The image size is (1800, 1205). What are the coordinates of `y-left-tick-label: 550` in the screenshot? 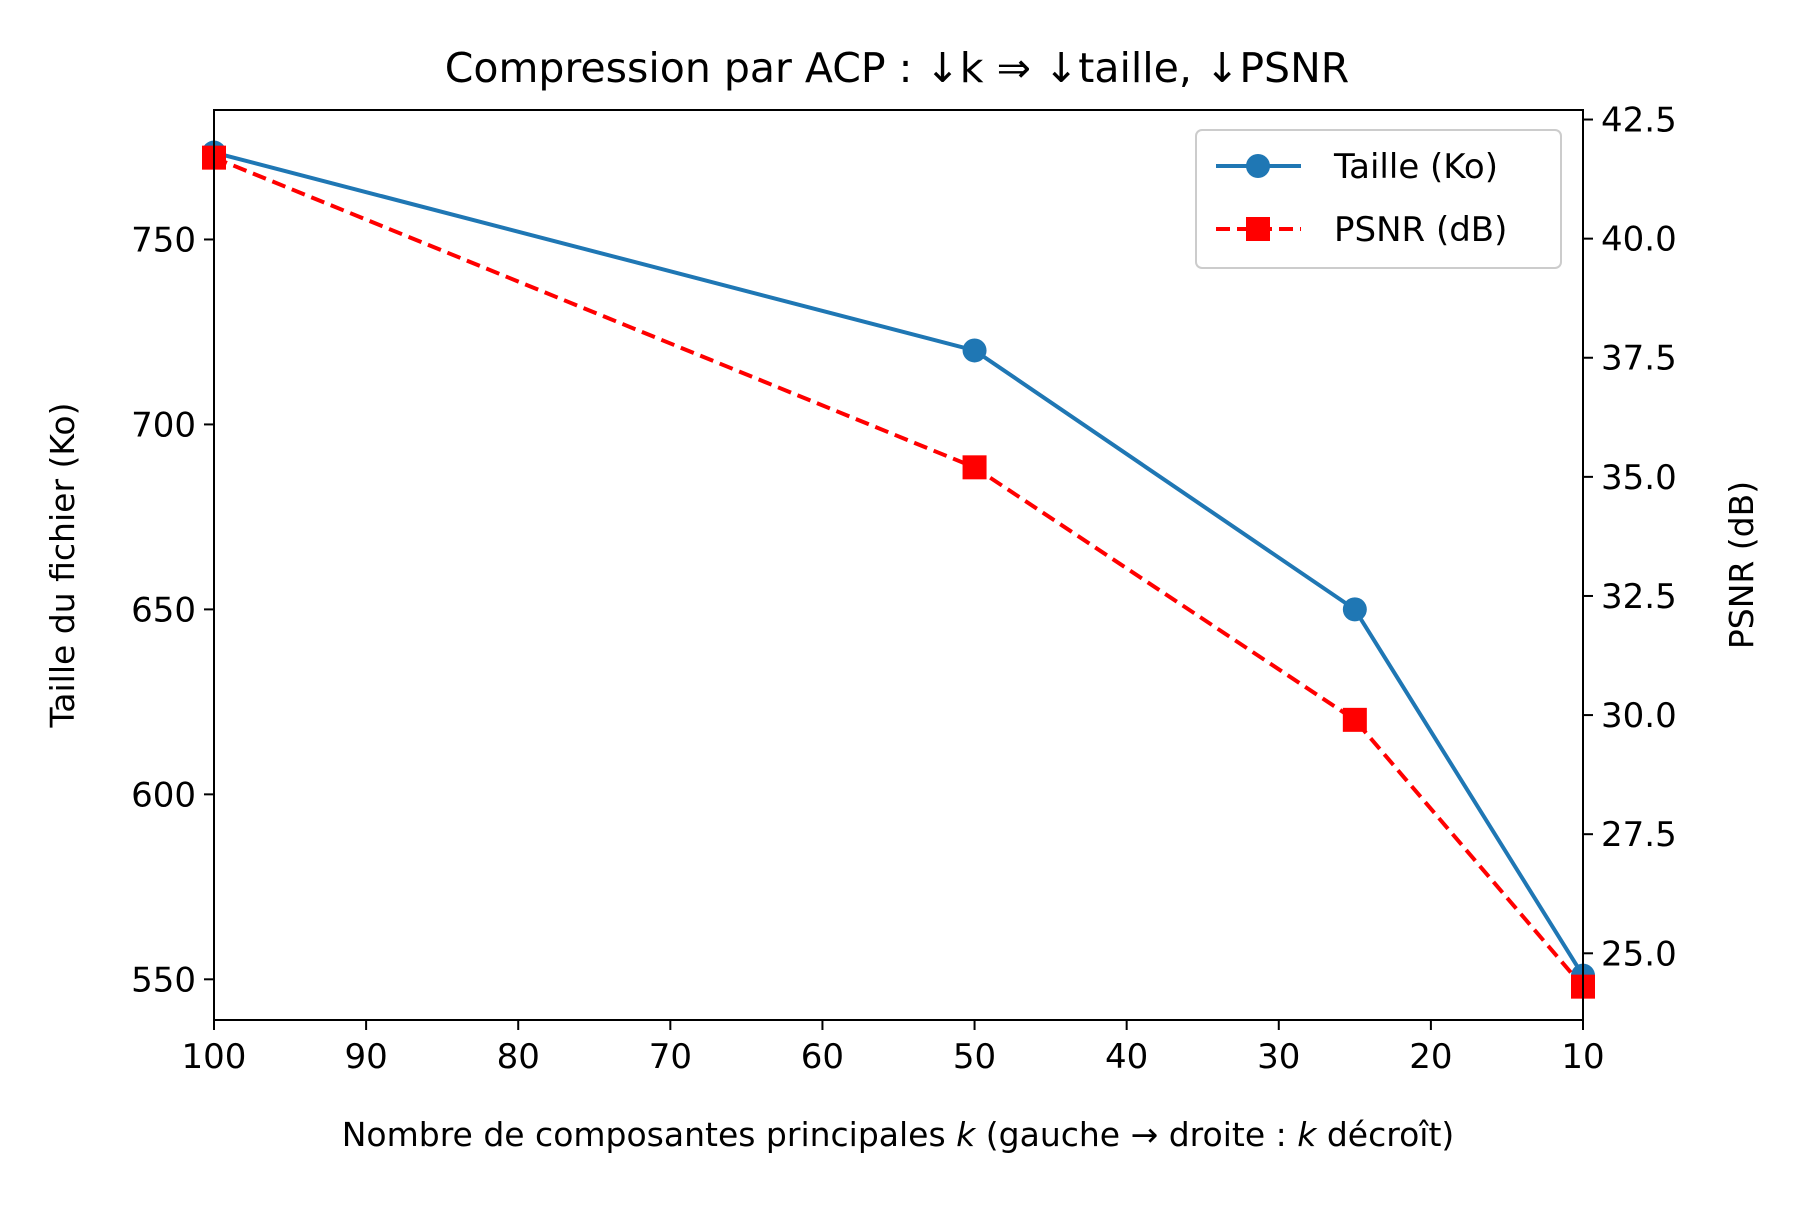 It's located at (163, 980).